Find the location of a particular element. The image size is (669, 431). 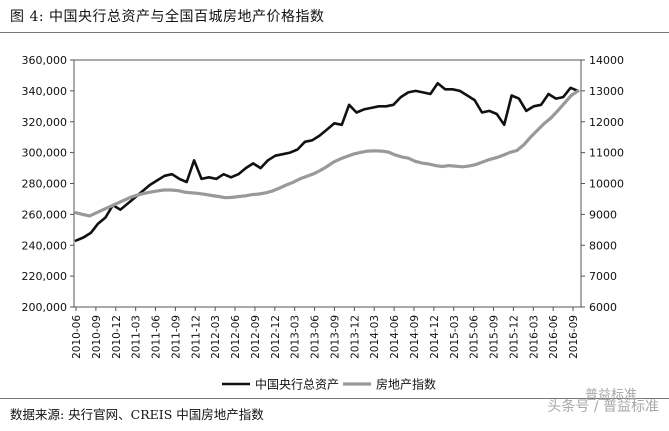

x-tick-label: 2010-12 is located at coordinates (117, 337).